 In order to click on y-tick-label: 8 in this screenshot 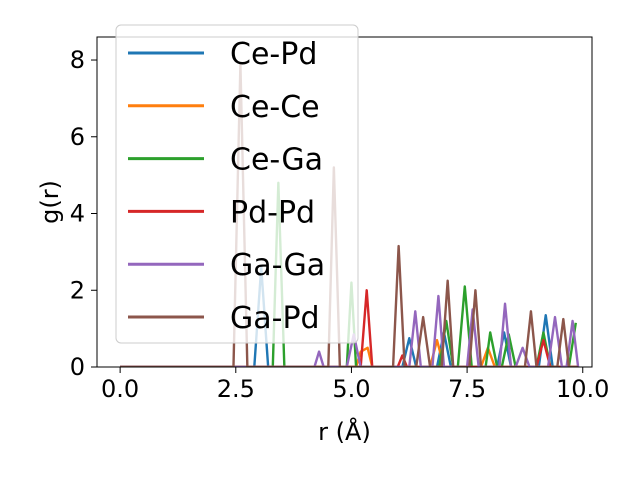, I will do `click(77, 60)`.